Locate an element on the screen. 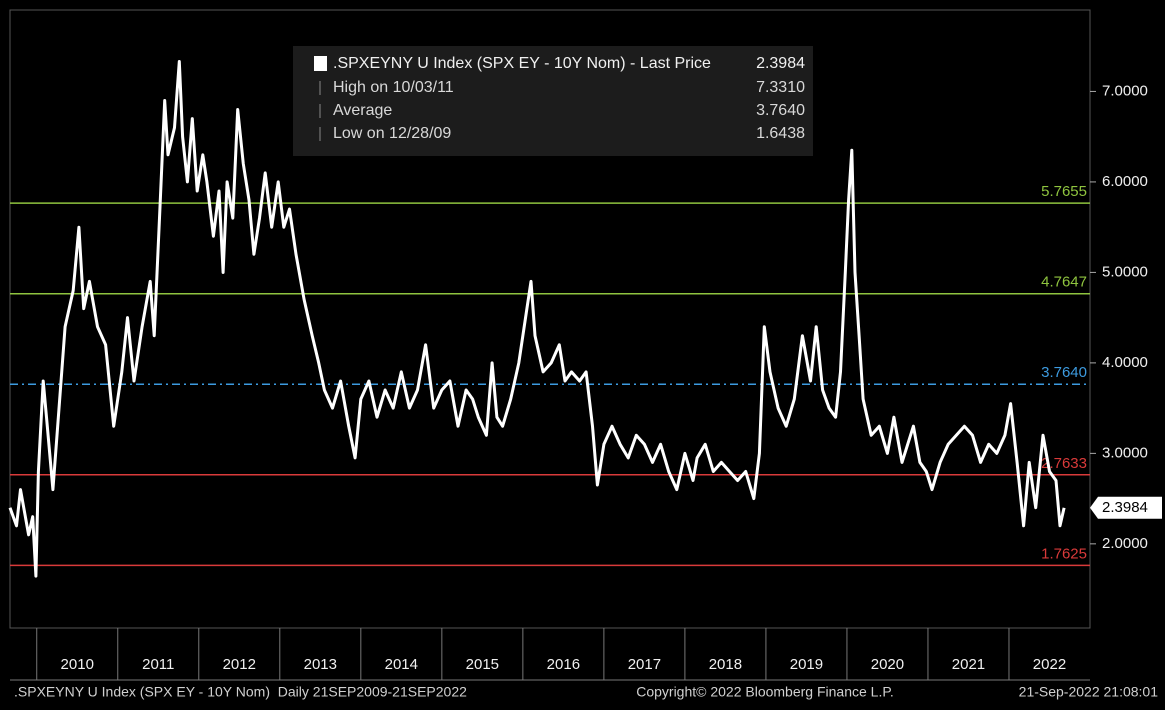  y-tick-label: 6.0000 is located at coordinates (1125, 181).